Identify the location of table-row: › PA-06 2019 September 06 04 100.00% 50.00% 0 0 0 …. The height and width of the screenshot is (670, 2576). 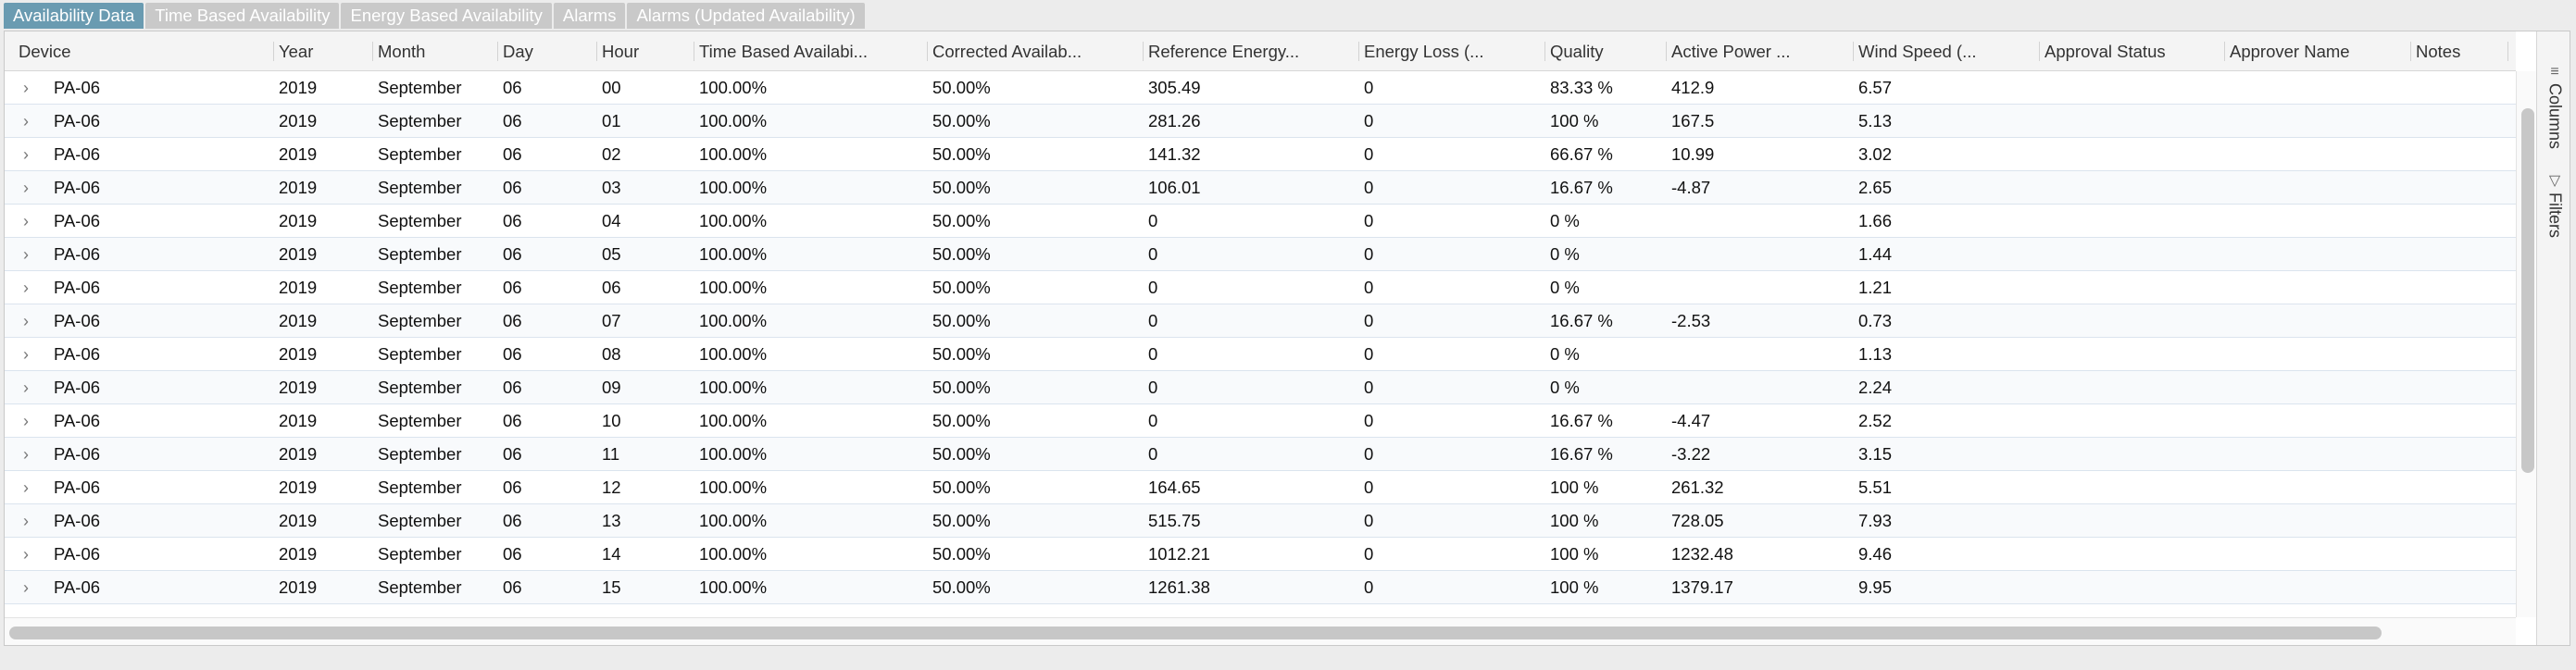
(1260, 222).